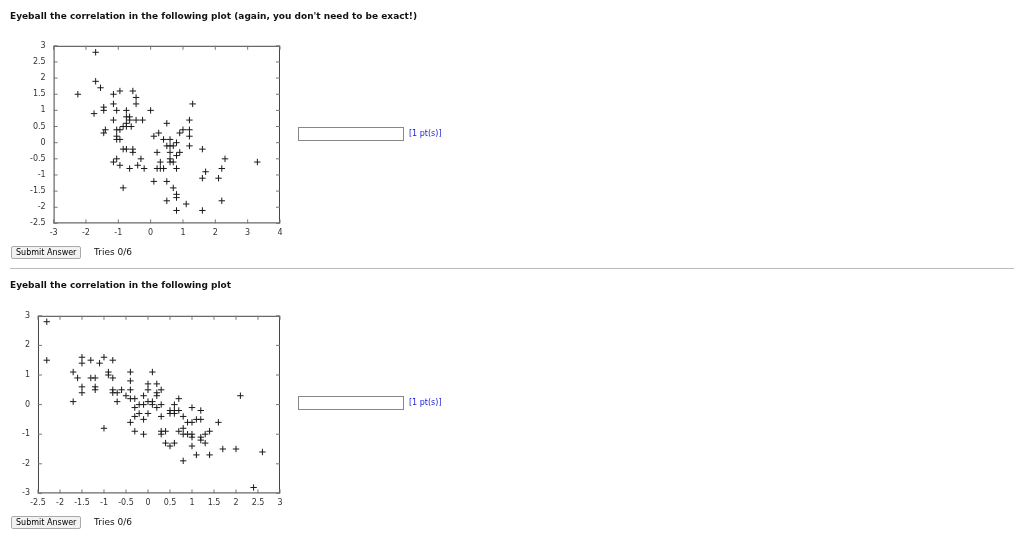 This screenshot has width=1024, height=537. Describe the element at coordinates (25, 493) in the screenshot. I see `y-tick-label: -3` at that location.